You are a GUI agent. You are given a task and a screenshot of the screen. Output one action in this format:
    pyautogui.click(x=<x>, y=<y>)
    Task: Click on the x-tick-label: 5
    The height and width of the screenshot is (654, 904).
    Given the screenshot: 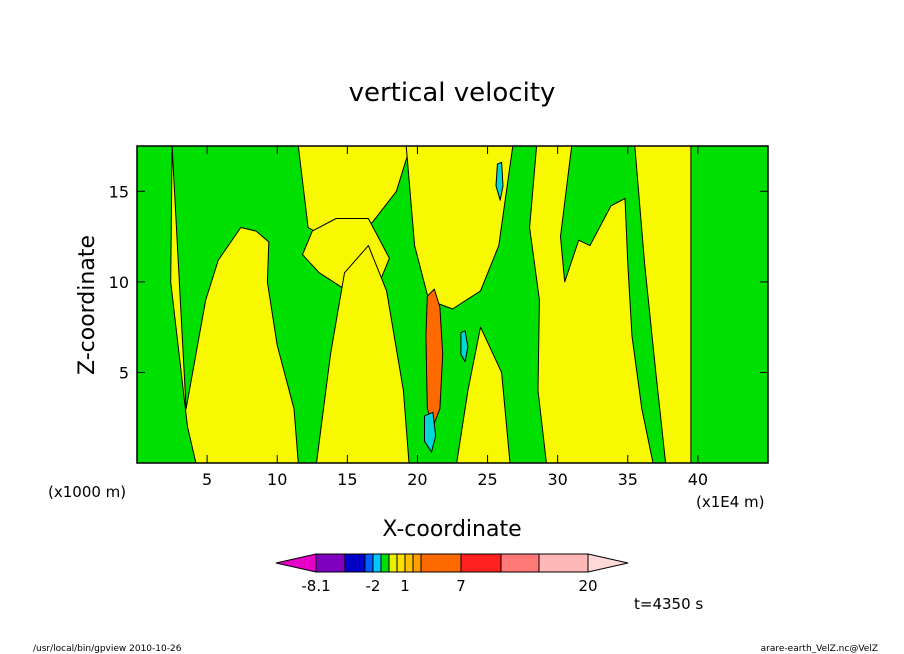 What is the action you would take?
    pyautogui.click(x=207, y=479)
    